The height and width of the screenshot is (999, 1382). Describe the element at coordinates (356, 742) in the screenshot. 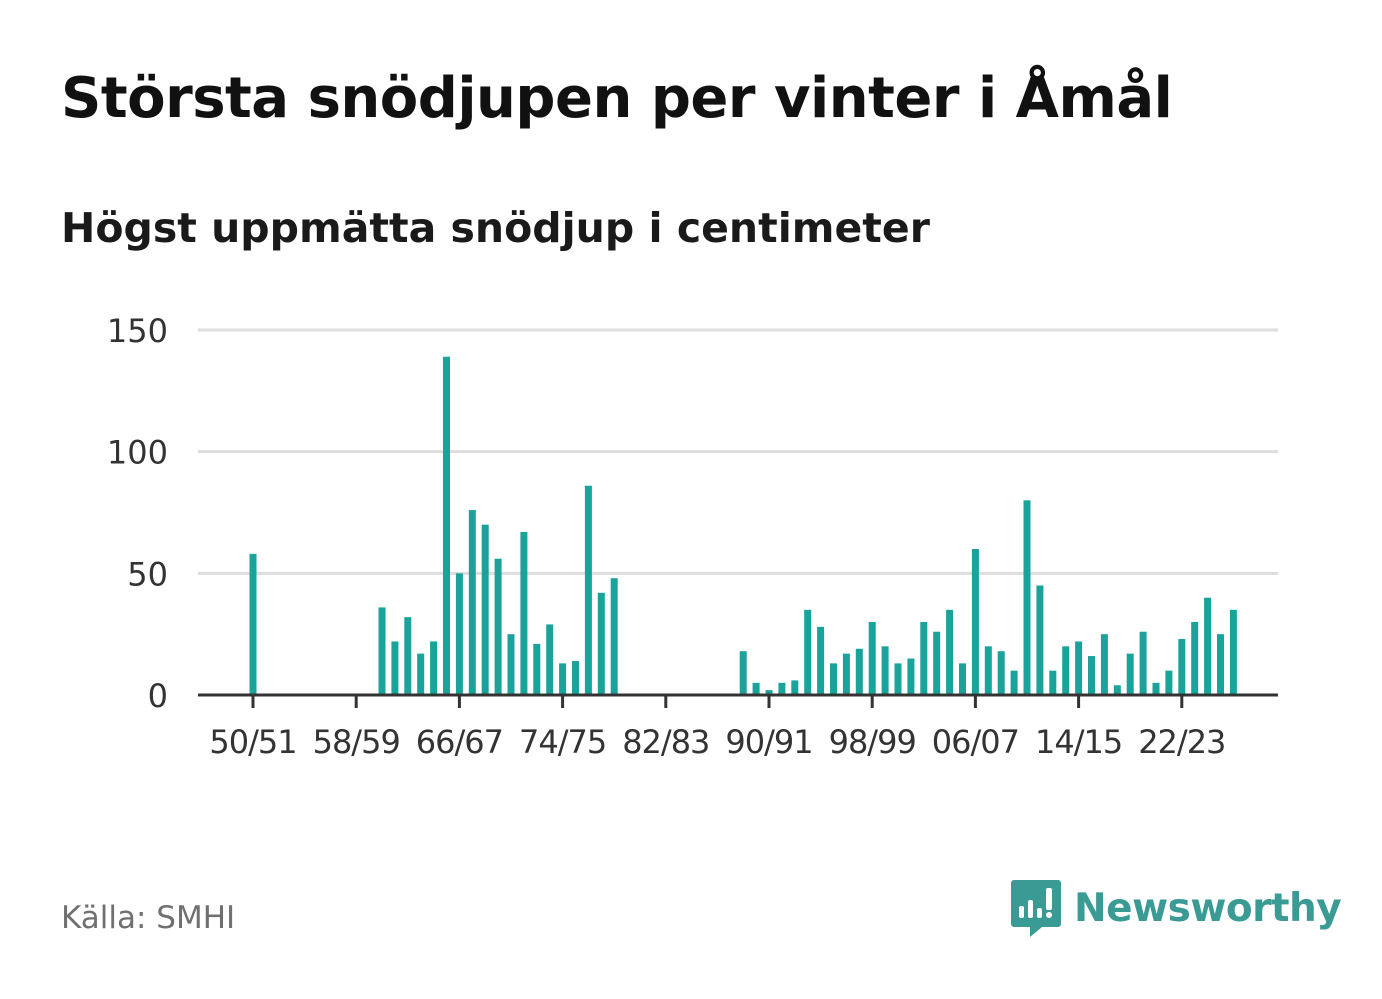

I see `x-tick-label: 58/59` at that location.